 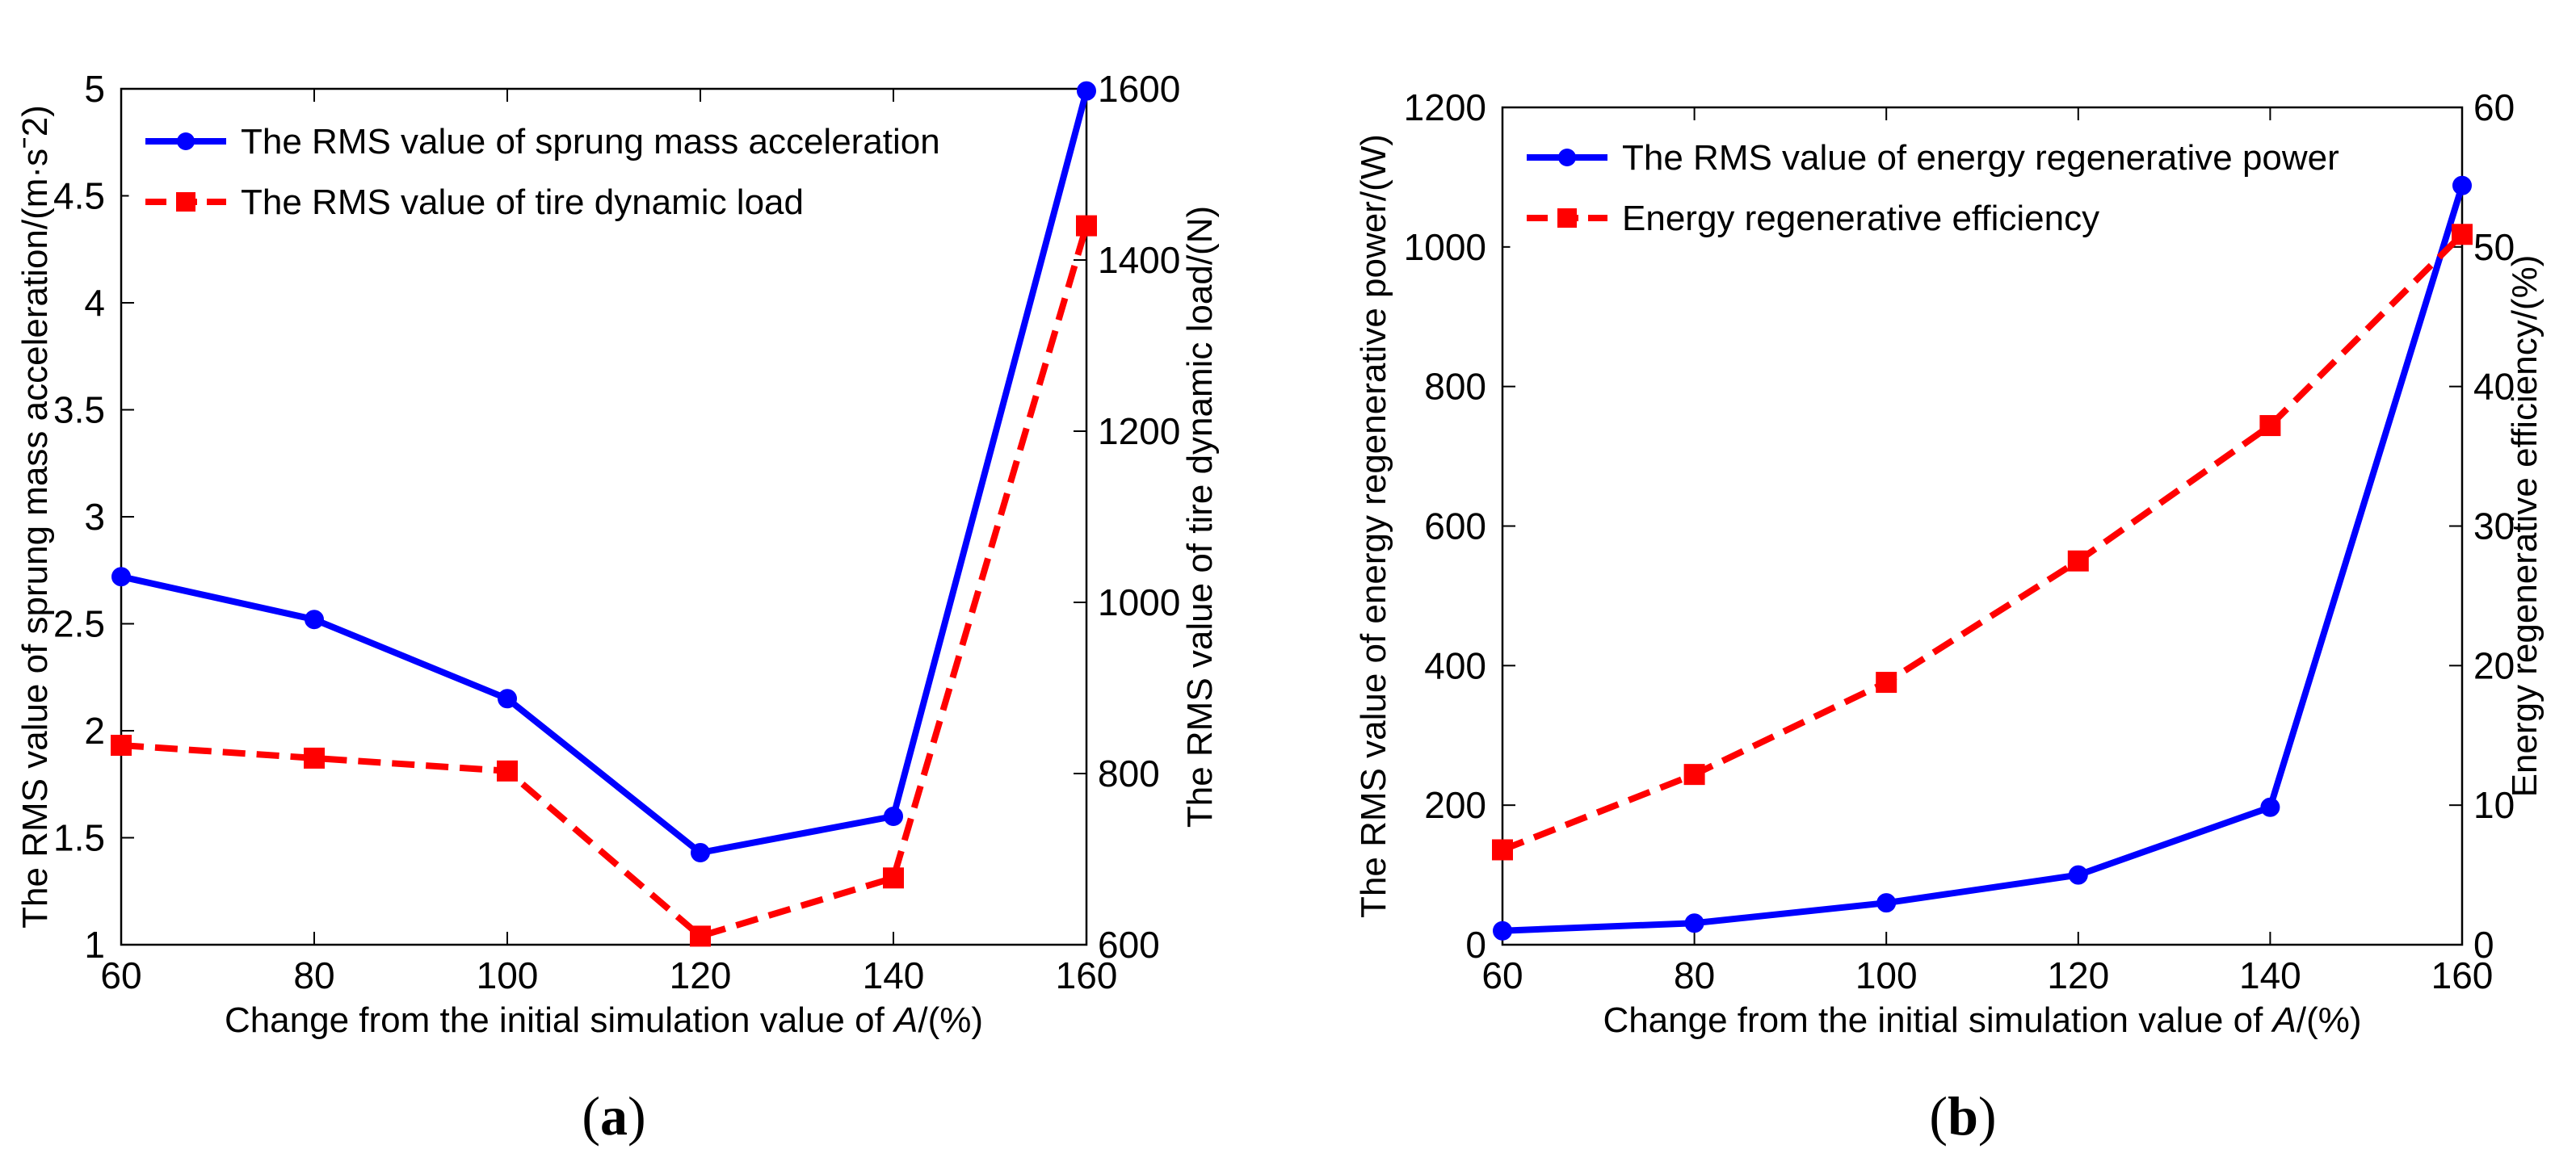 What do you see at coordinates (2494, 526) in the screenshot?
I see `y2-tick-label: 30` at bounding box center [2494, 526].